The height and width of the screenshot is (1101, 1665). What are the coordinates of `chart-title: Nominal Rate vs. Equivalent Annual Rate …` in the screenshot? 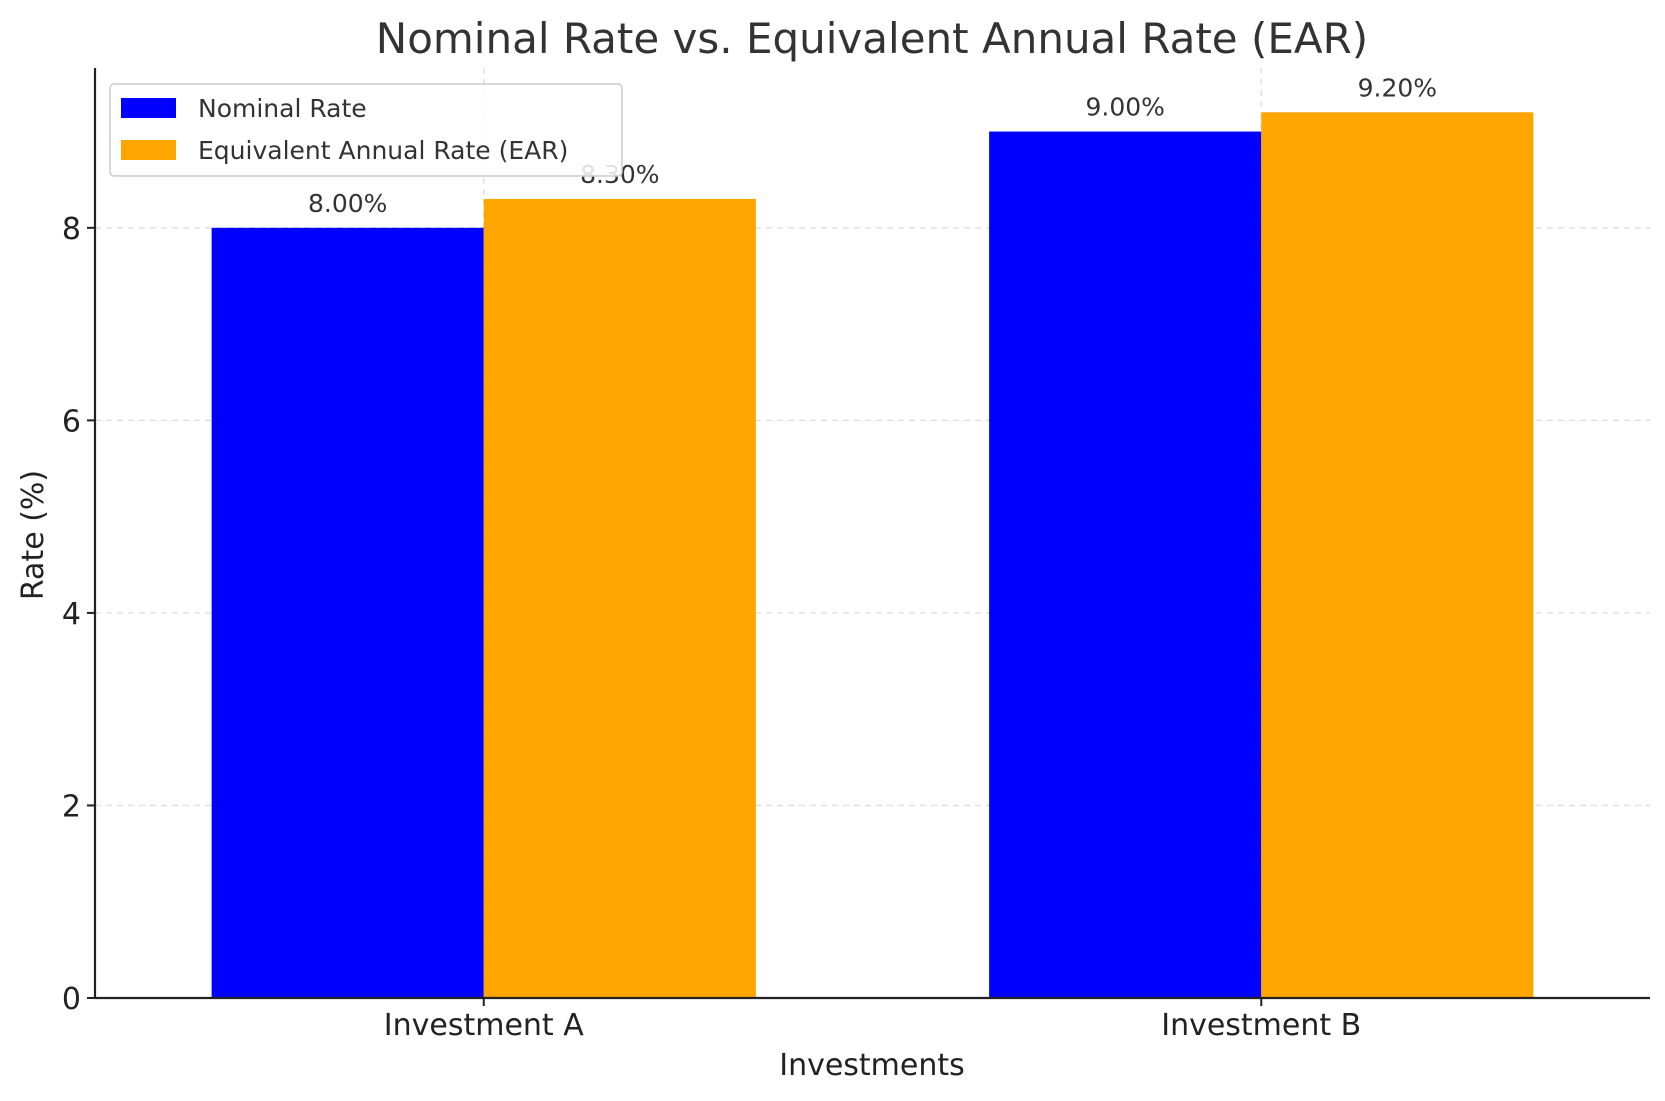 It's located at (872, 38).